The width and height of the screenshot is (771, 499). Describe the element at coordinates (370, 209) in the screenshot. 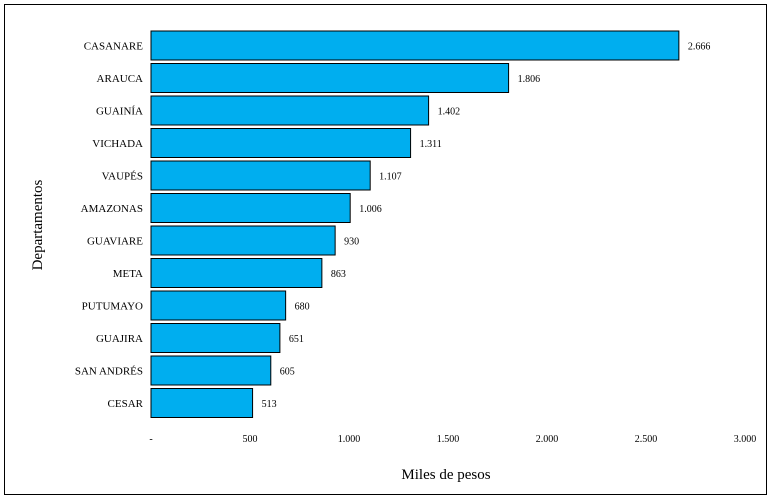

I see `value-label: 1.006` at that location.